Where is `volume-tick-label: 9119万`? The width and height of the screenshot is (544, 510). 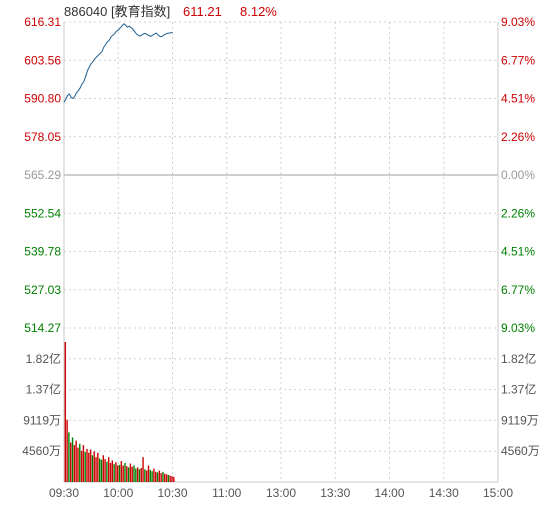
volume-tick-label: 9119万 is located at coordinates (42, 420).